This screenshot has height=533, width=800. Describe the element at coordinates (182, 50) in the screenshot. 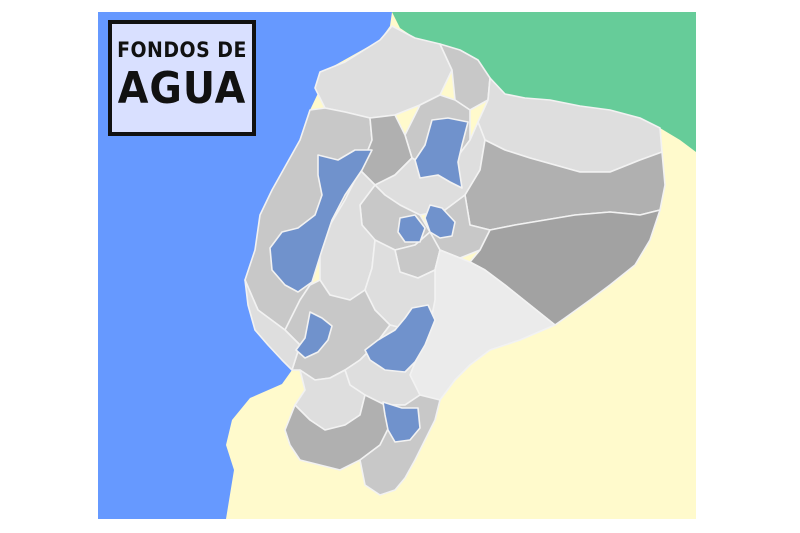

I see `title-line-1: FONDOS DE` at that location.